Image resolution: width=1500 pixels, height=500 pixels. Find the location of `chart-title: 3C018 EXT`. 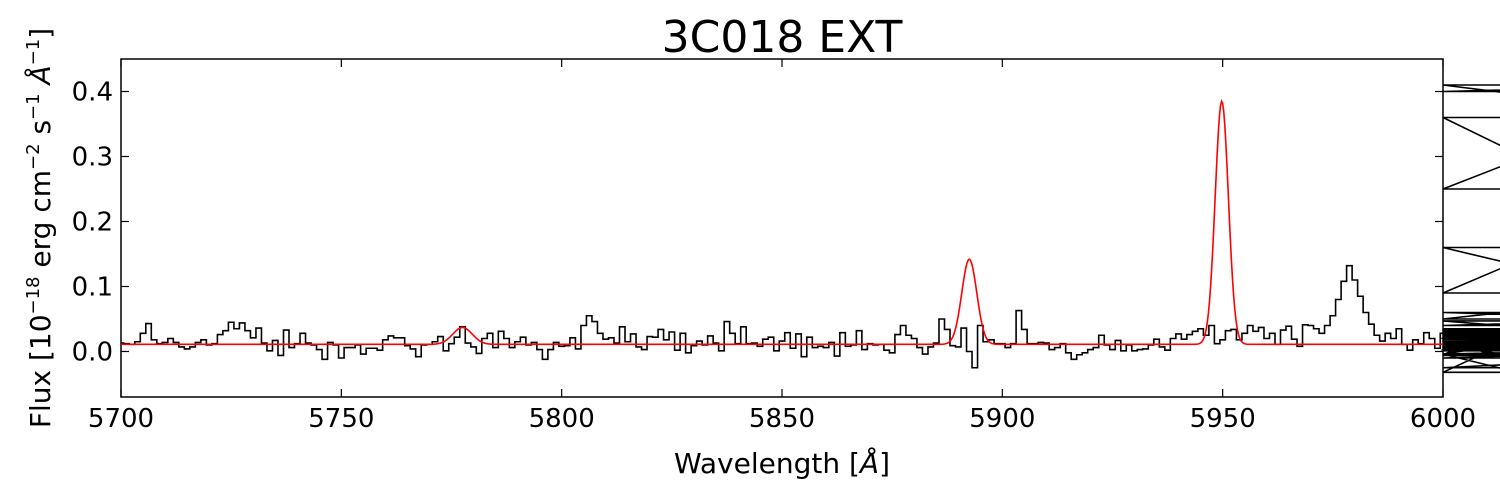

chart-title: 3C018 EXT is located at coordinates (782, 37).